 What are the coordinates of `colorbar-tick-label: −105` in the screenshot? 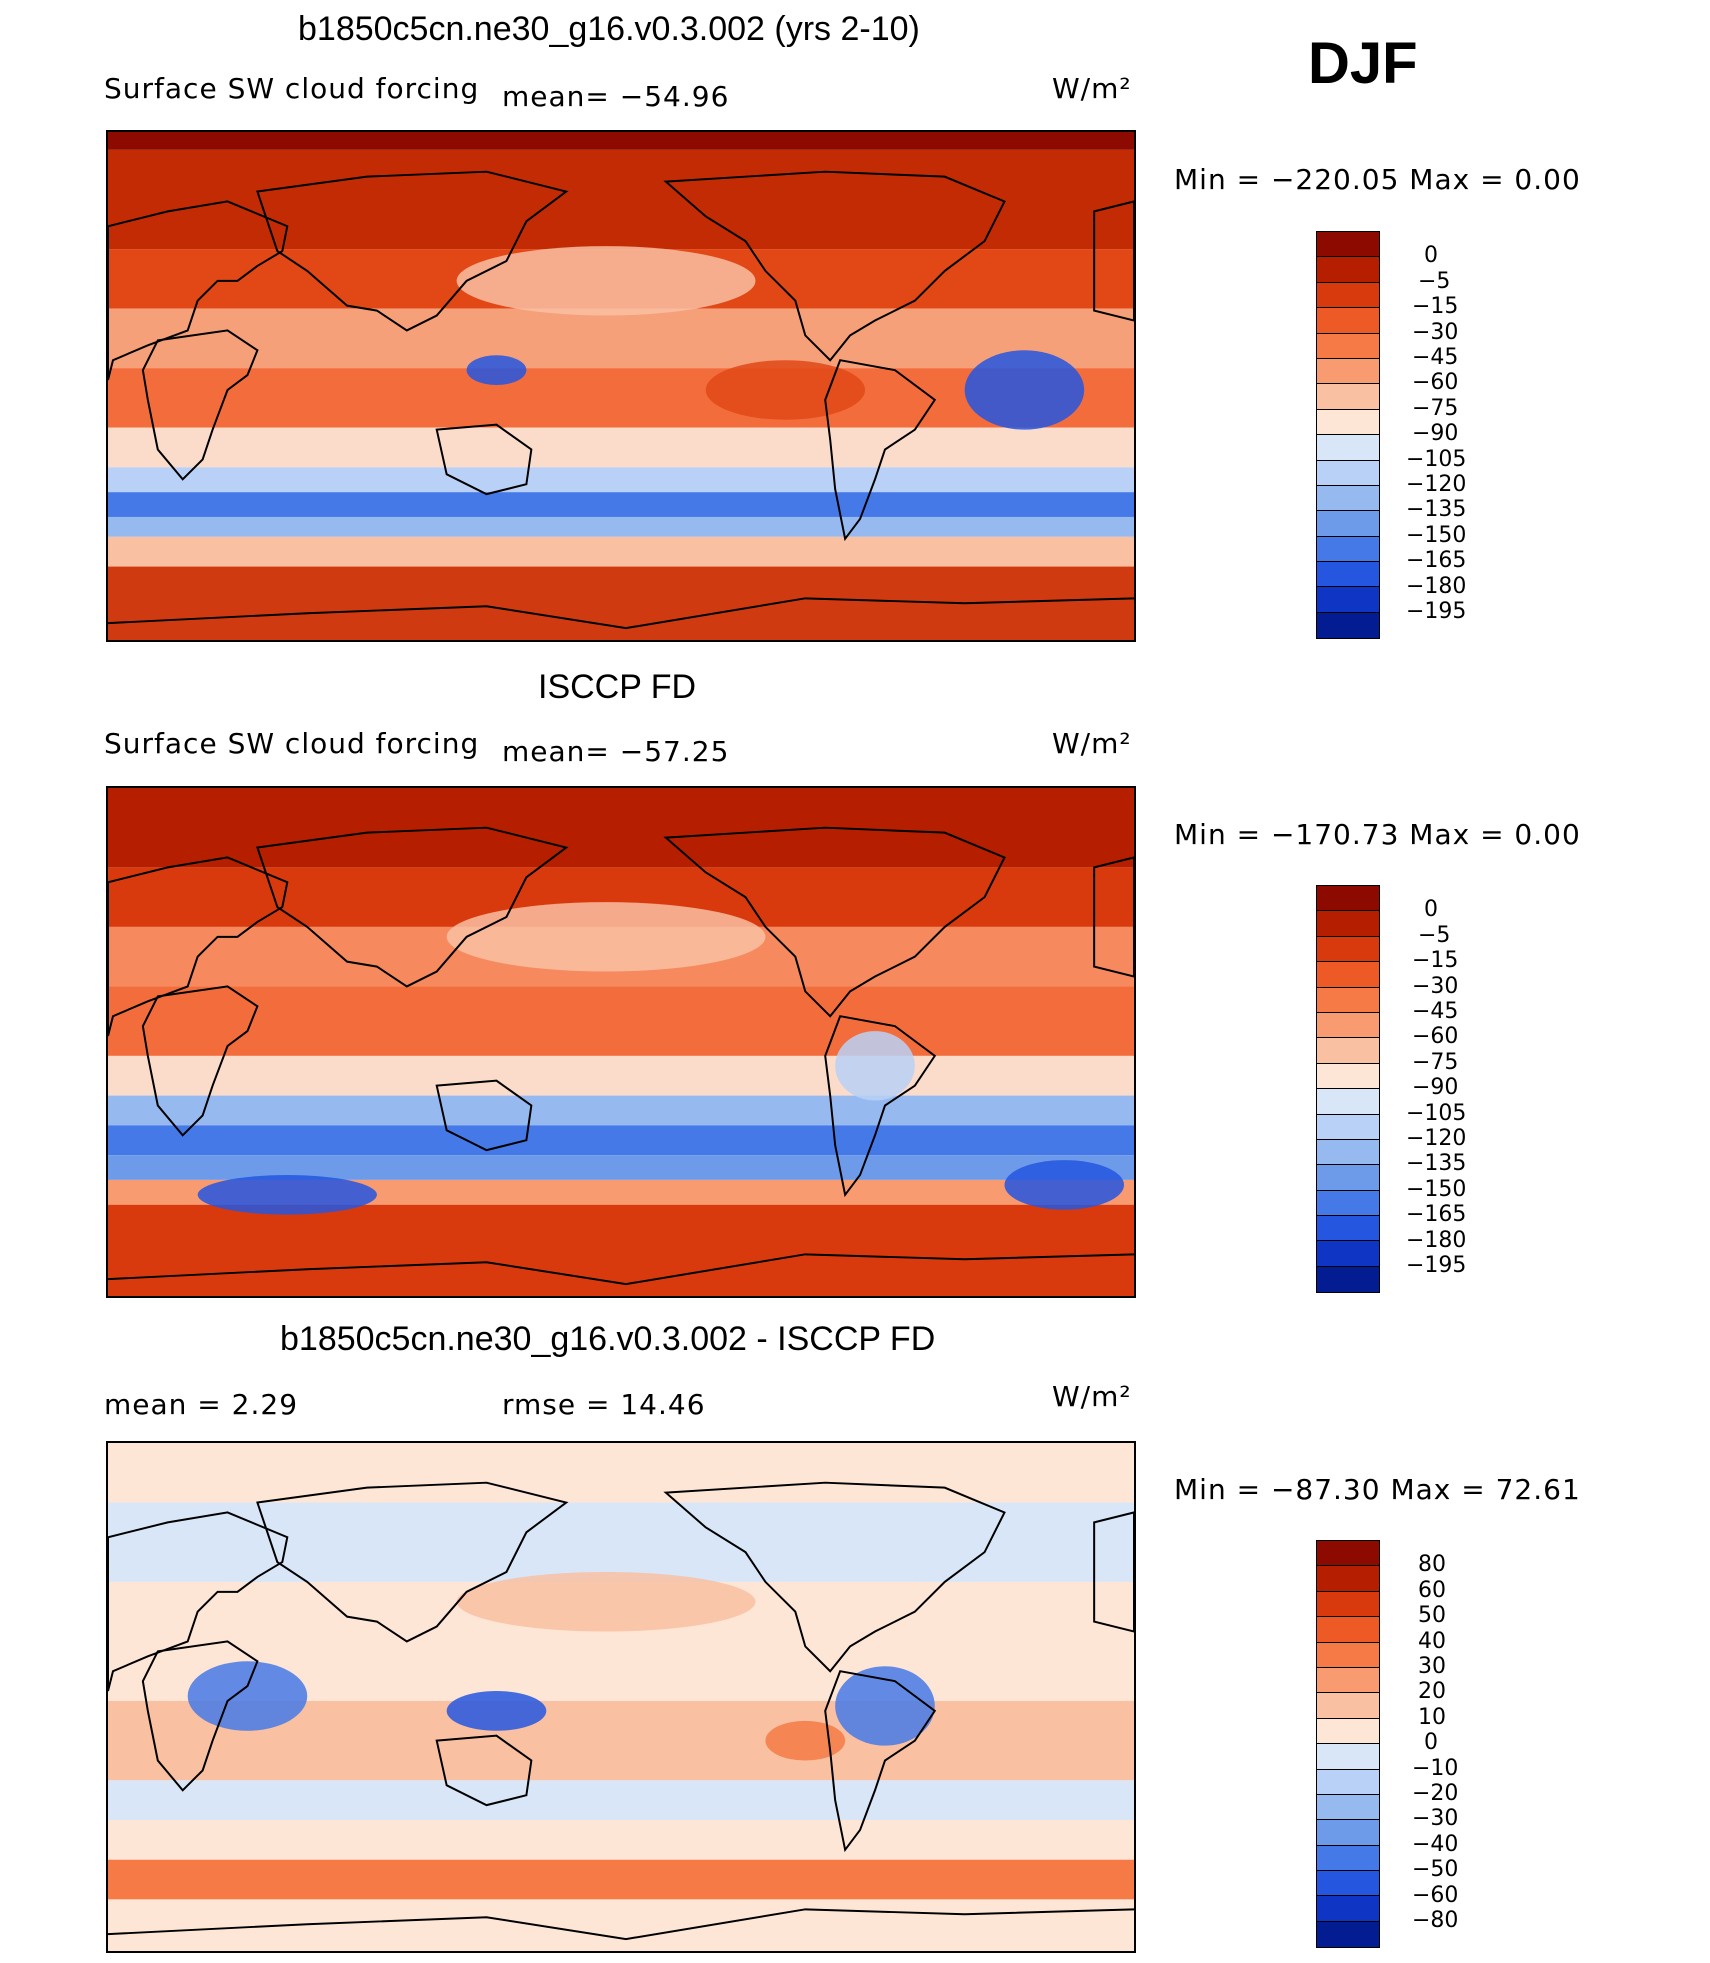 It's located at (1436, 1113).